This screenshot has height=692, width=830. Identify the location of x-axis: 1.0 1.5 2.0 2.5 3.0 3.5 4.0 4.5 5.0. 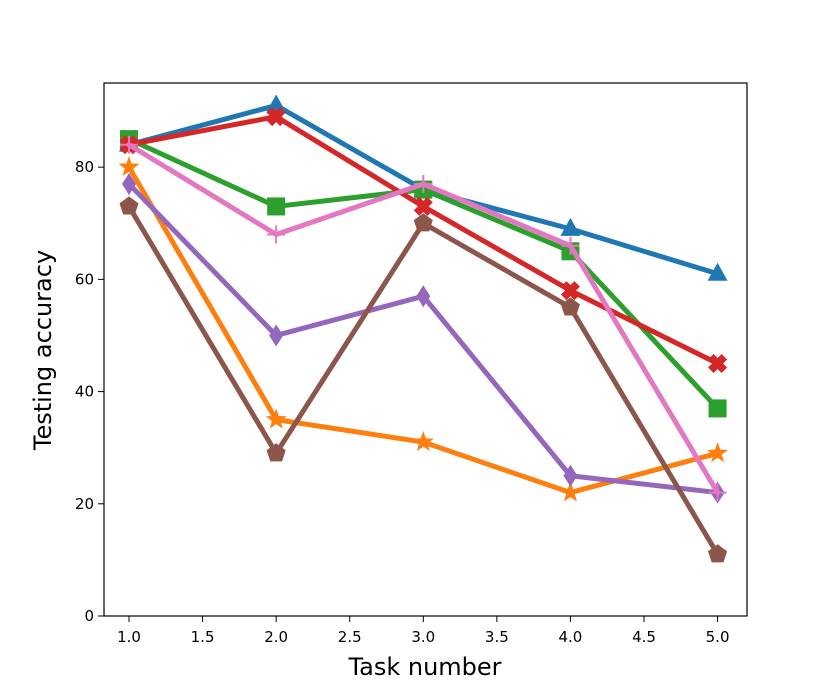
(423, 631).